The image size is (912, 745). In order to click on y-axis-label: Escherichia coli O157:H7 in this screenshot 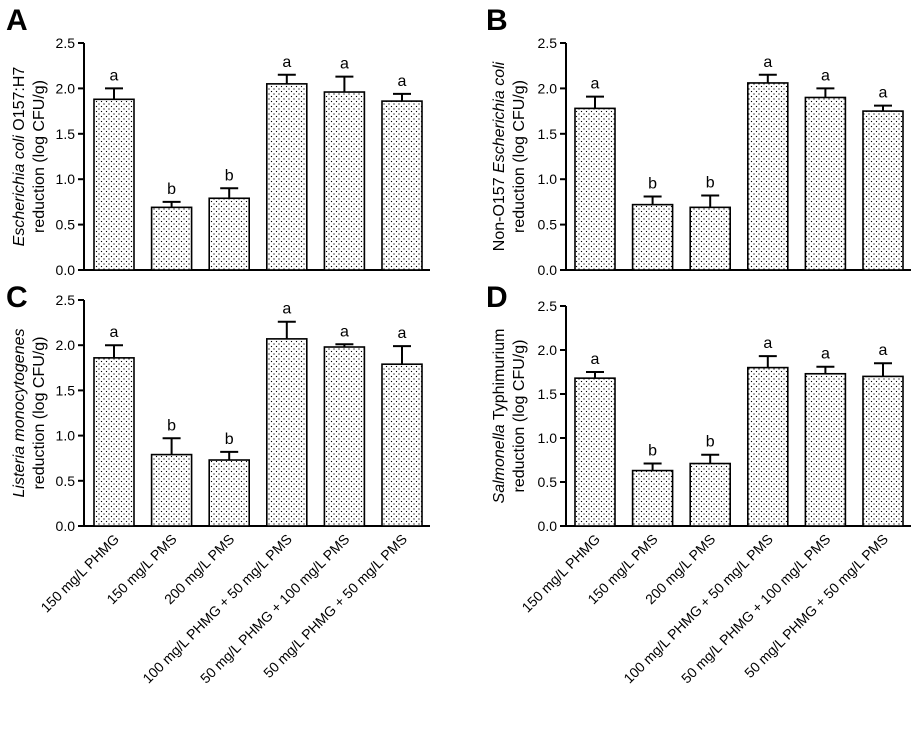, I will do `click(19, 157)`.